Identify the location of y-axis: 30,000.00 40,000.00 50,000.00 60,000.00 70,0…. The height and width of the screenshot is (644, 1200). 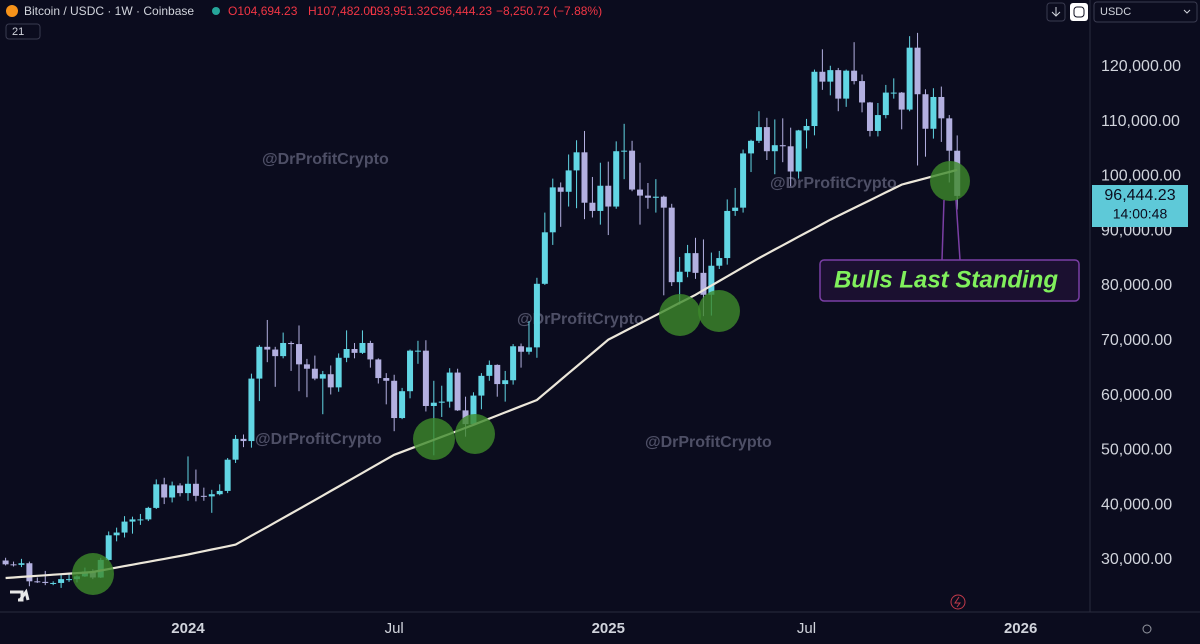
(1141, 313).